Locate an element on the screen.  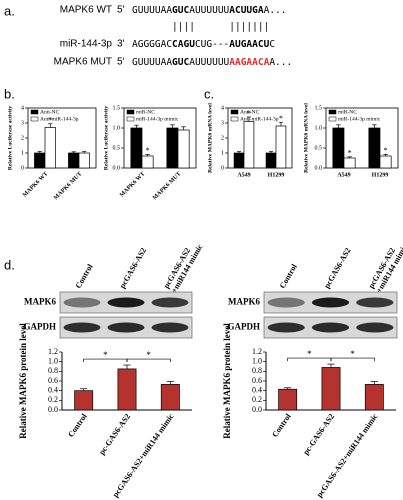
y-tick-label: 0.5 is located at coordinates (117, 148).